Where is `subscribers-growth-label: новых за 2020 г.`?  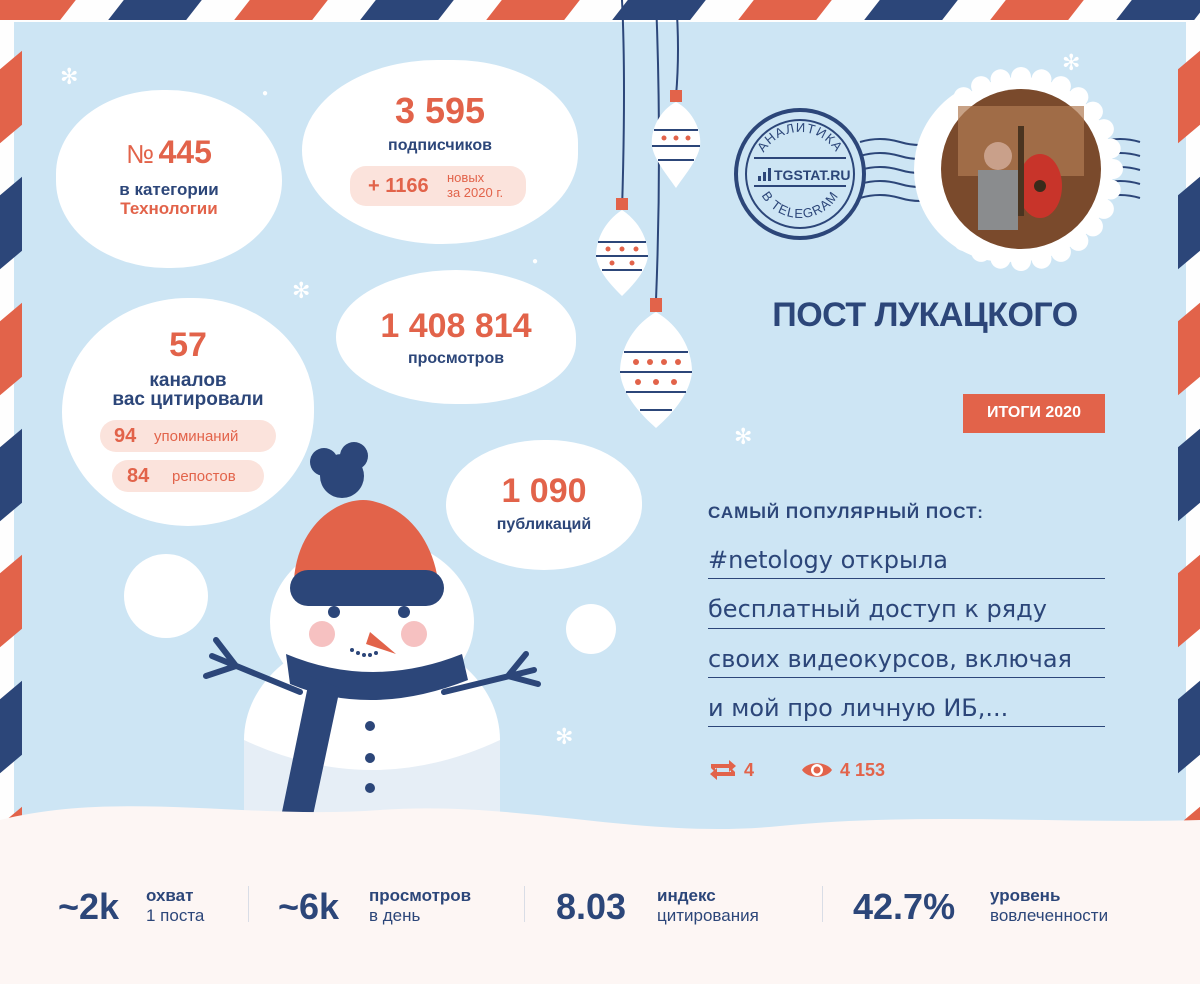 subscribers-growth-label: новых за 2020 г. is located at coordinates (475, 185).